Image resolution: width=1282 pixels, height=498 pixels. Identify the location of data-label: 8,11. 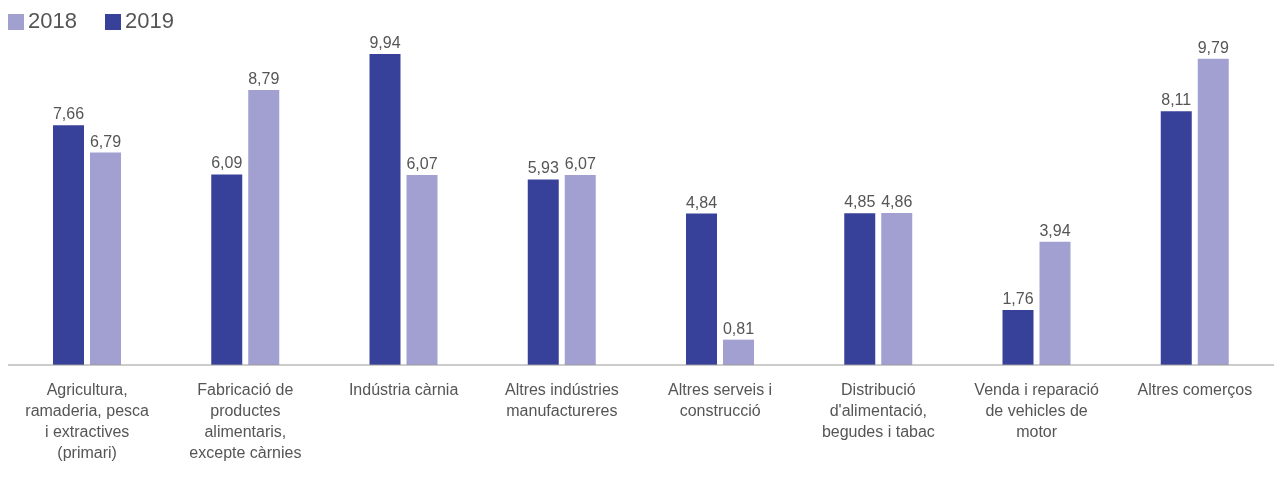
(1176, 100).